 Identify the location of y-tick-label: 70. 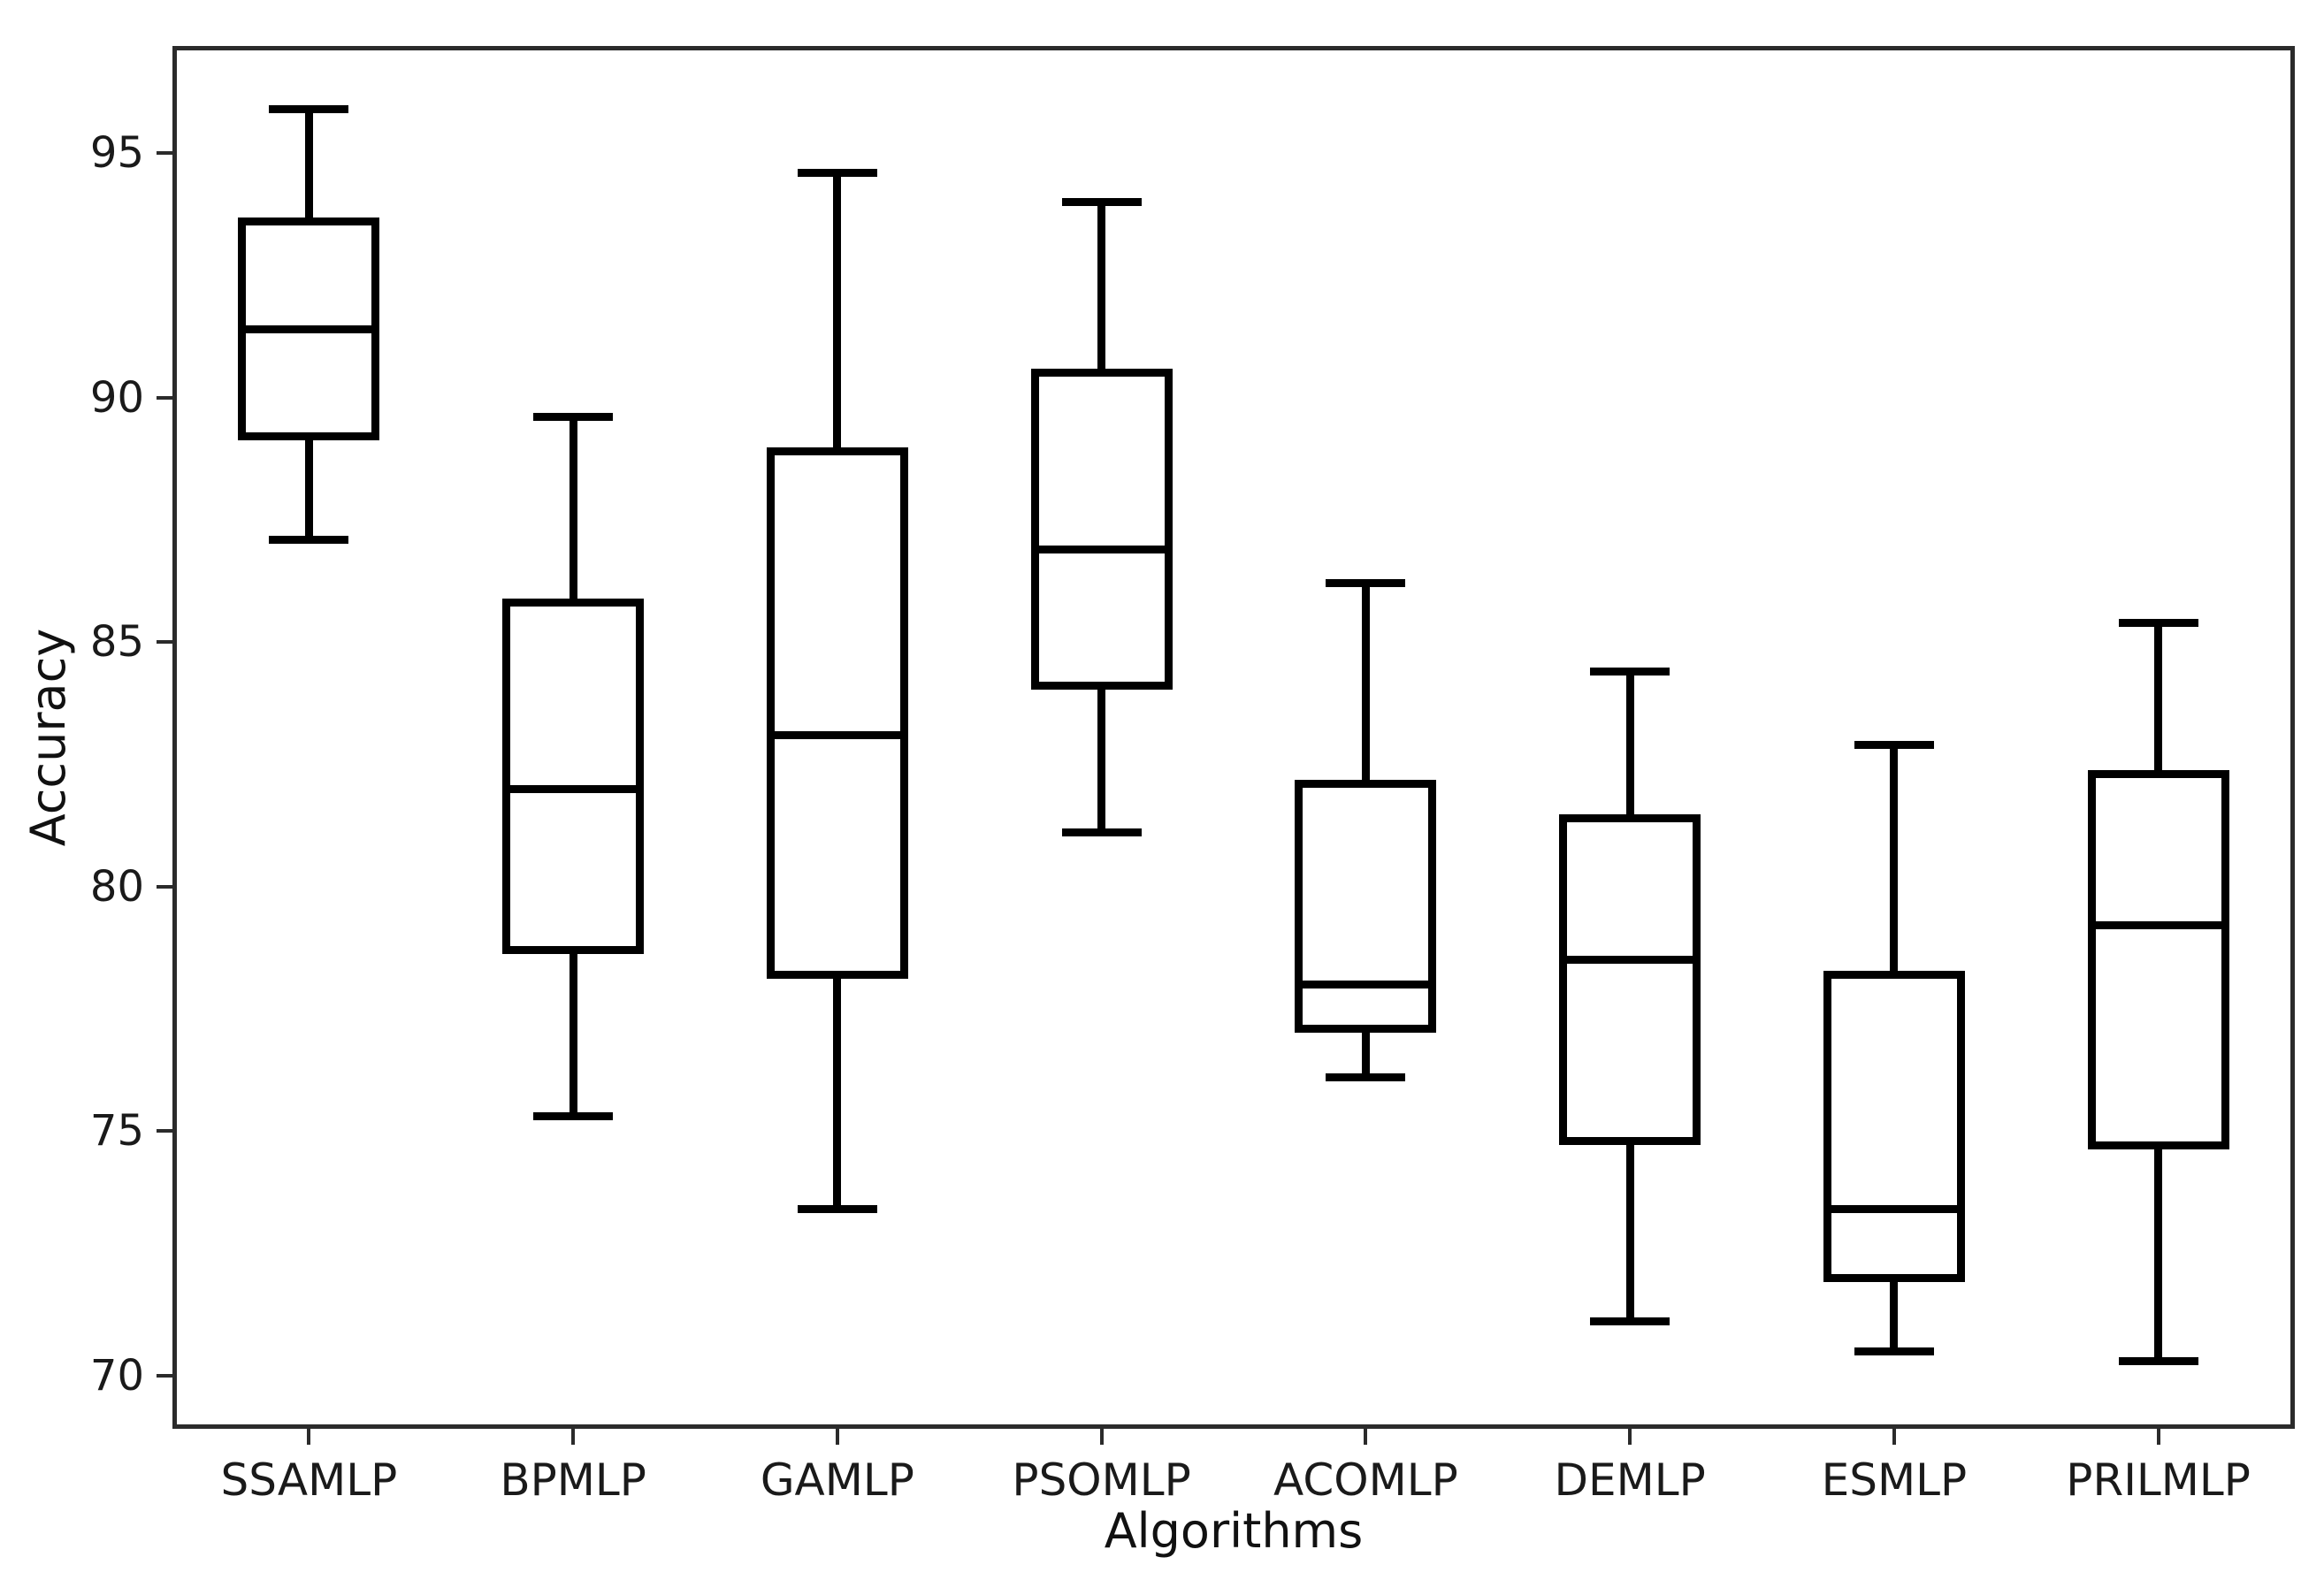
(117, 1375).